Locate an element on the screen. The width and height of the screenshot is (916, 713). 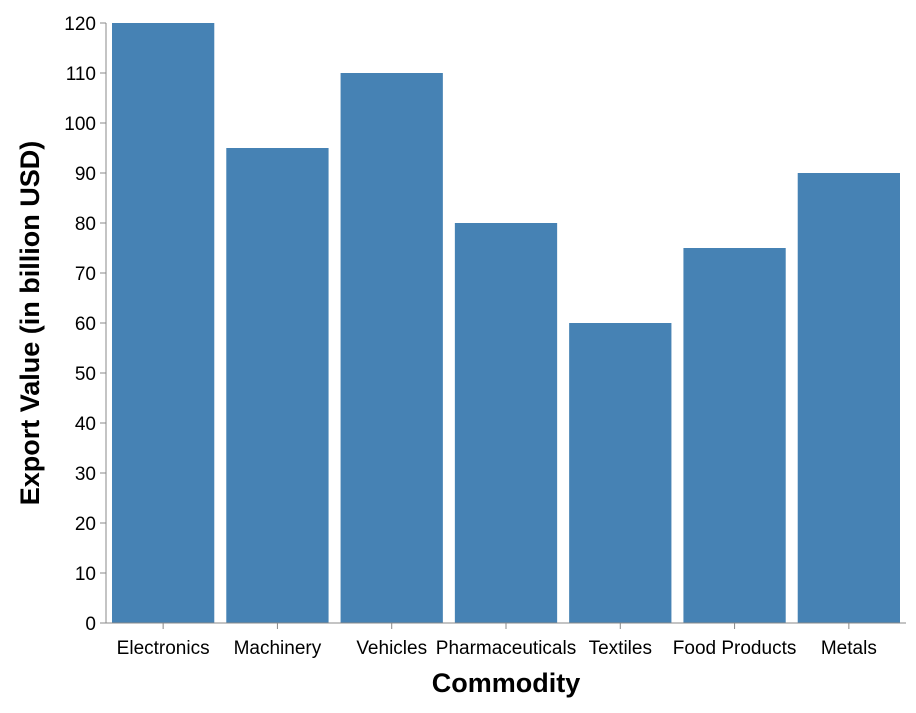
bar-food-products is located at coordinates (734, 435).